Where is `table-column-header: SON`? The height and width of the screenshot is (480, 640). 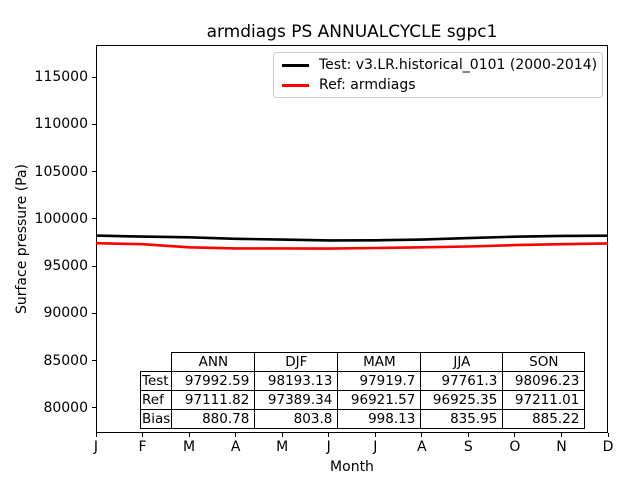 table-column-header: SON is located at coordinates (544, 362).